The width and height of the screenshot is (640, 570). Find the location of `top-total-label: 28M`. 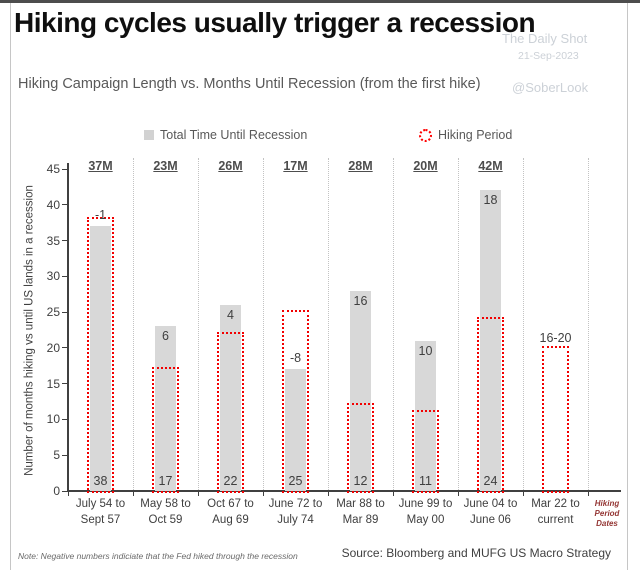

top-total-label: 28M is located at coordinates (360, 166).